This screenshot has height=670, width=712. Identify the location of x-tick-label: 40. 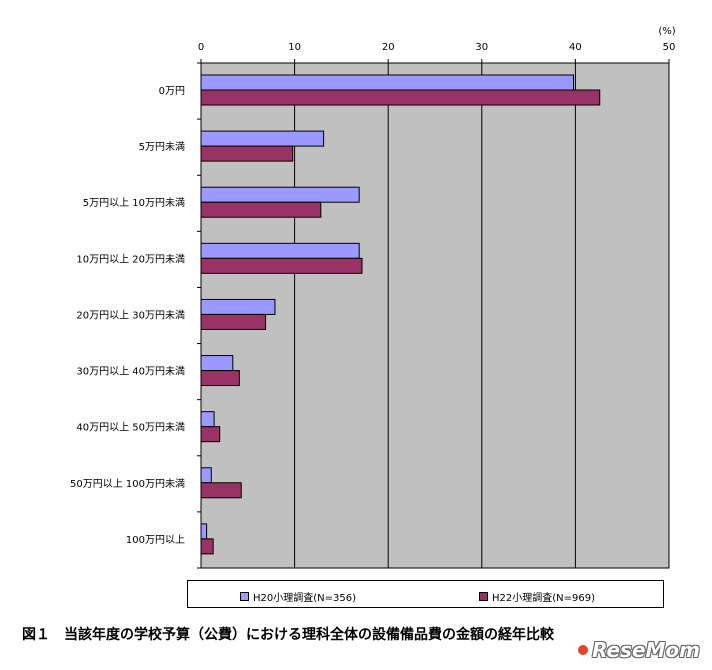
(575, 47).